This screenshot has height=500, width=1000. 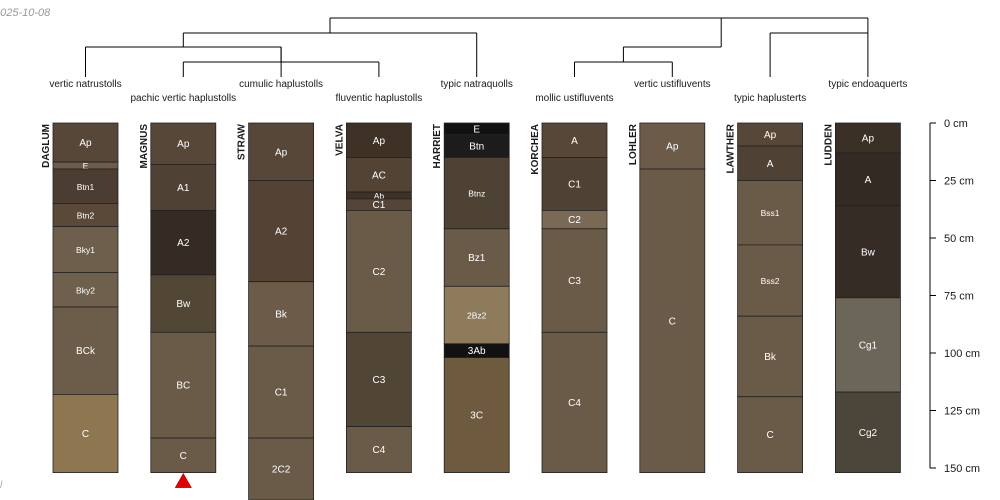 I want to click on taxonomy-label-daglum: vertic natrustolls, so click(x=85, y=84).